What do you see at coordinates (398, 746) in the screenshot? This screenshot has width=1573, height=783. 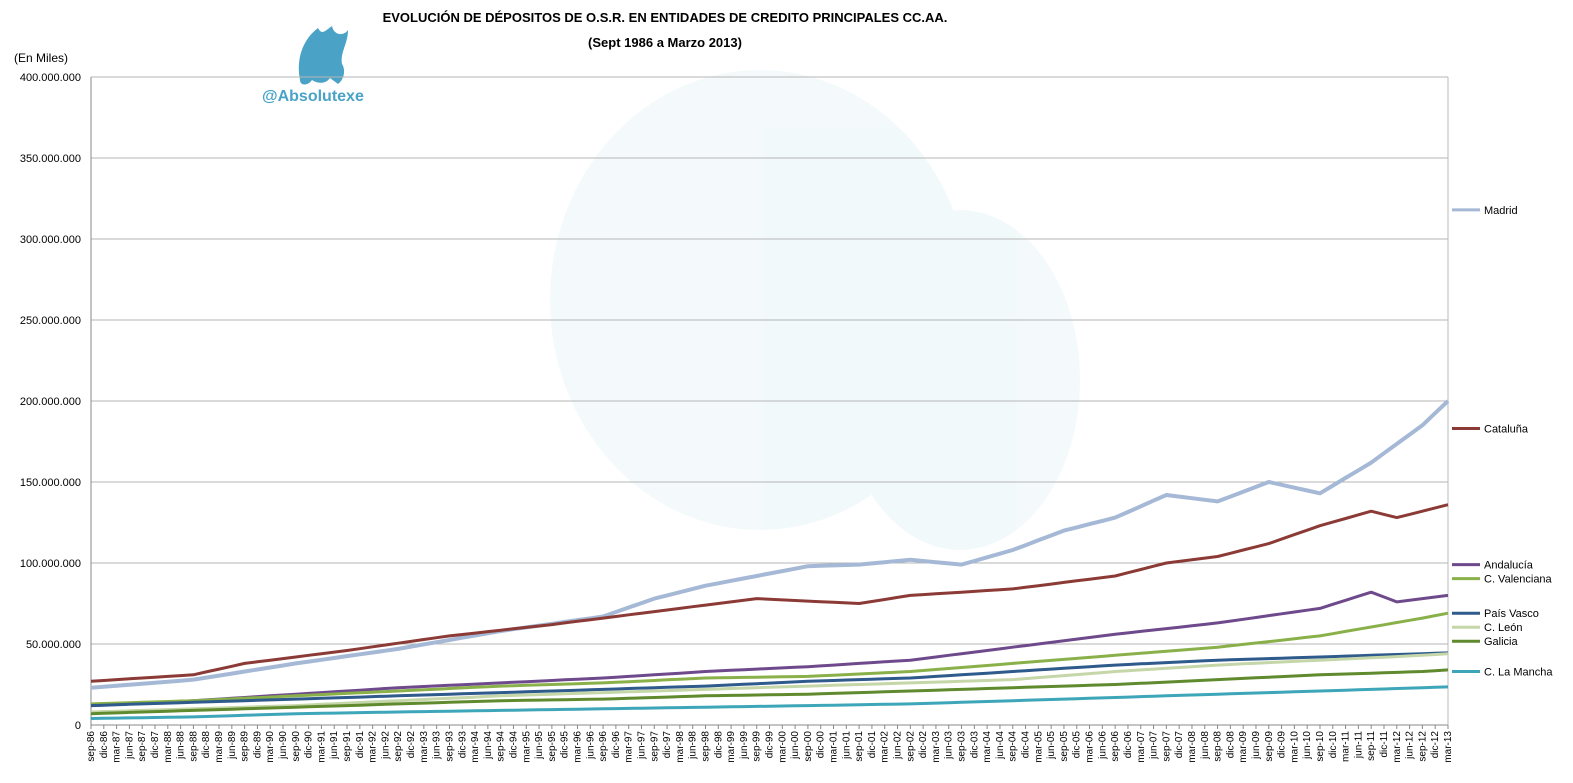 I see `x-tick-label: sep-92` at bounding box center [398, 746].